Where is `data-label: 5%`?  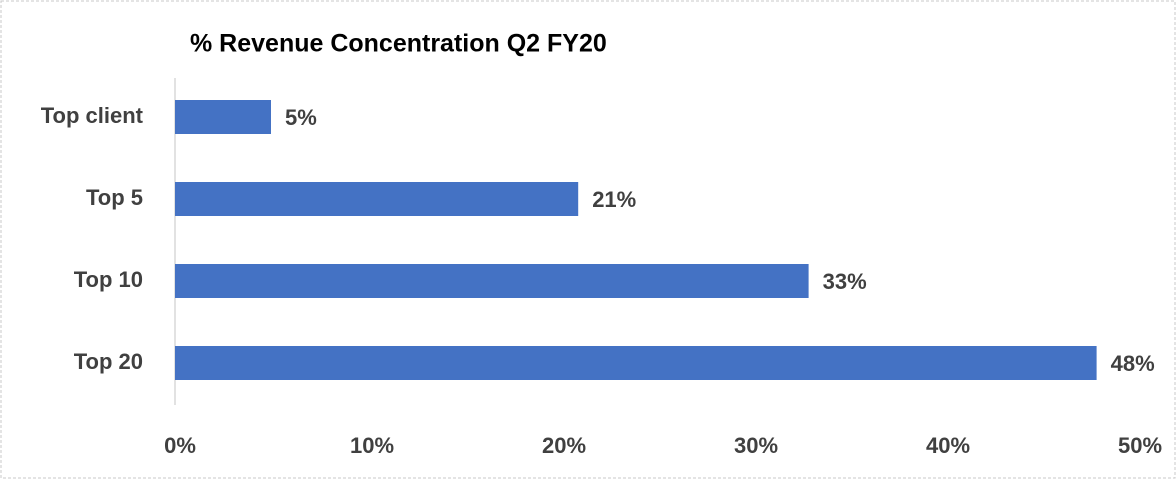 data-label: 5% is located at coordinates (301, 117).